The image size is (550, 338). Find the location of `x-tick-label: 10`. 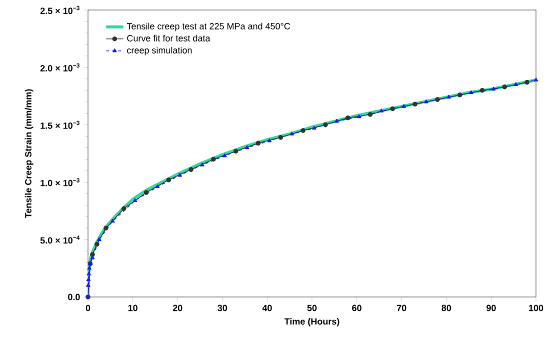

x-tick-label: 10 is located at coordinates (133, 308).